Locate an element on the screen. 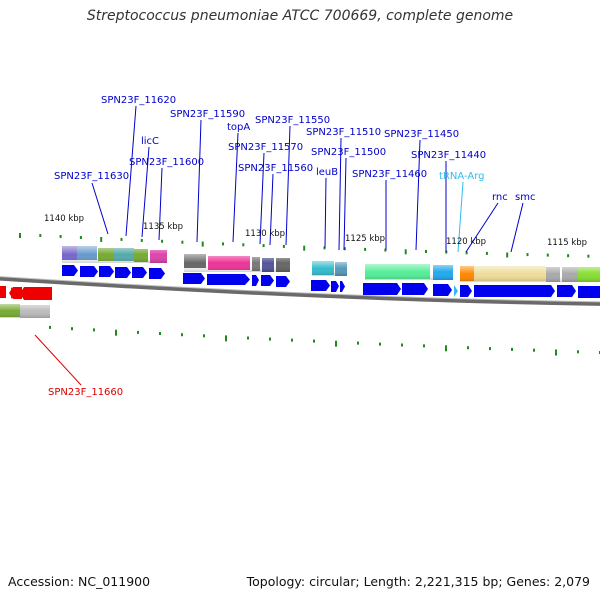  gene-label: topA is located at coordinates (238, 127).